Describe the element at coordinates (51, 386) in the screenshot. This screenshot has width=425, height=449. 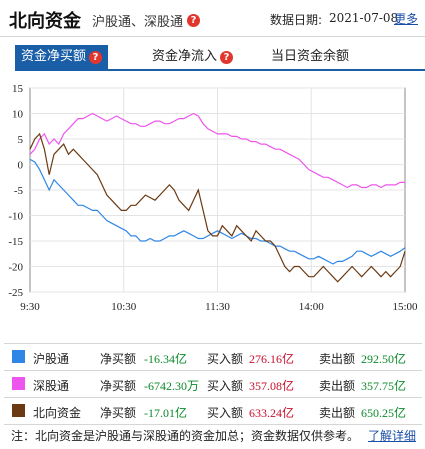
I see `legend-name: 深股通` at that location.